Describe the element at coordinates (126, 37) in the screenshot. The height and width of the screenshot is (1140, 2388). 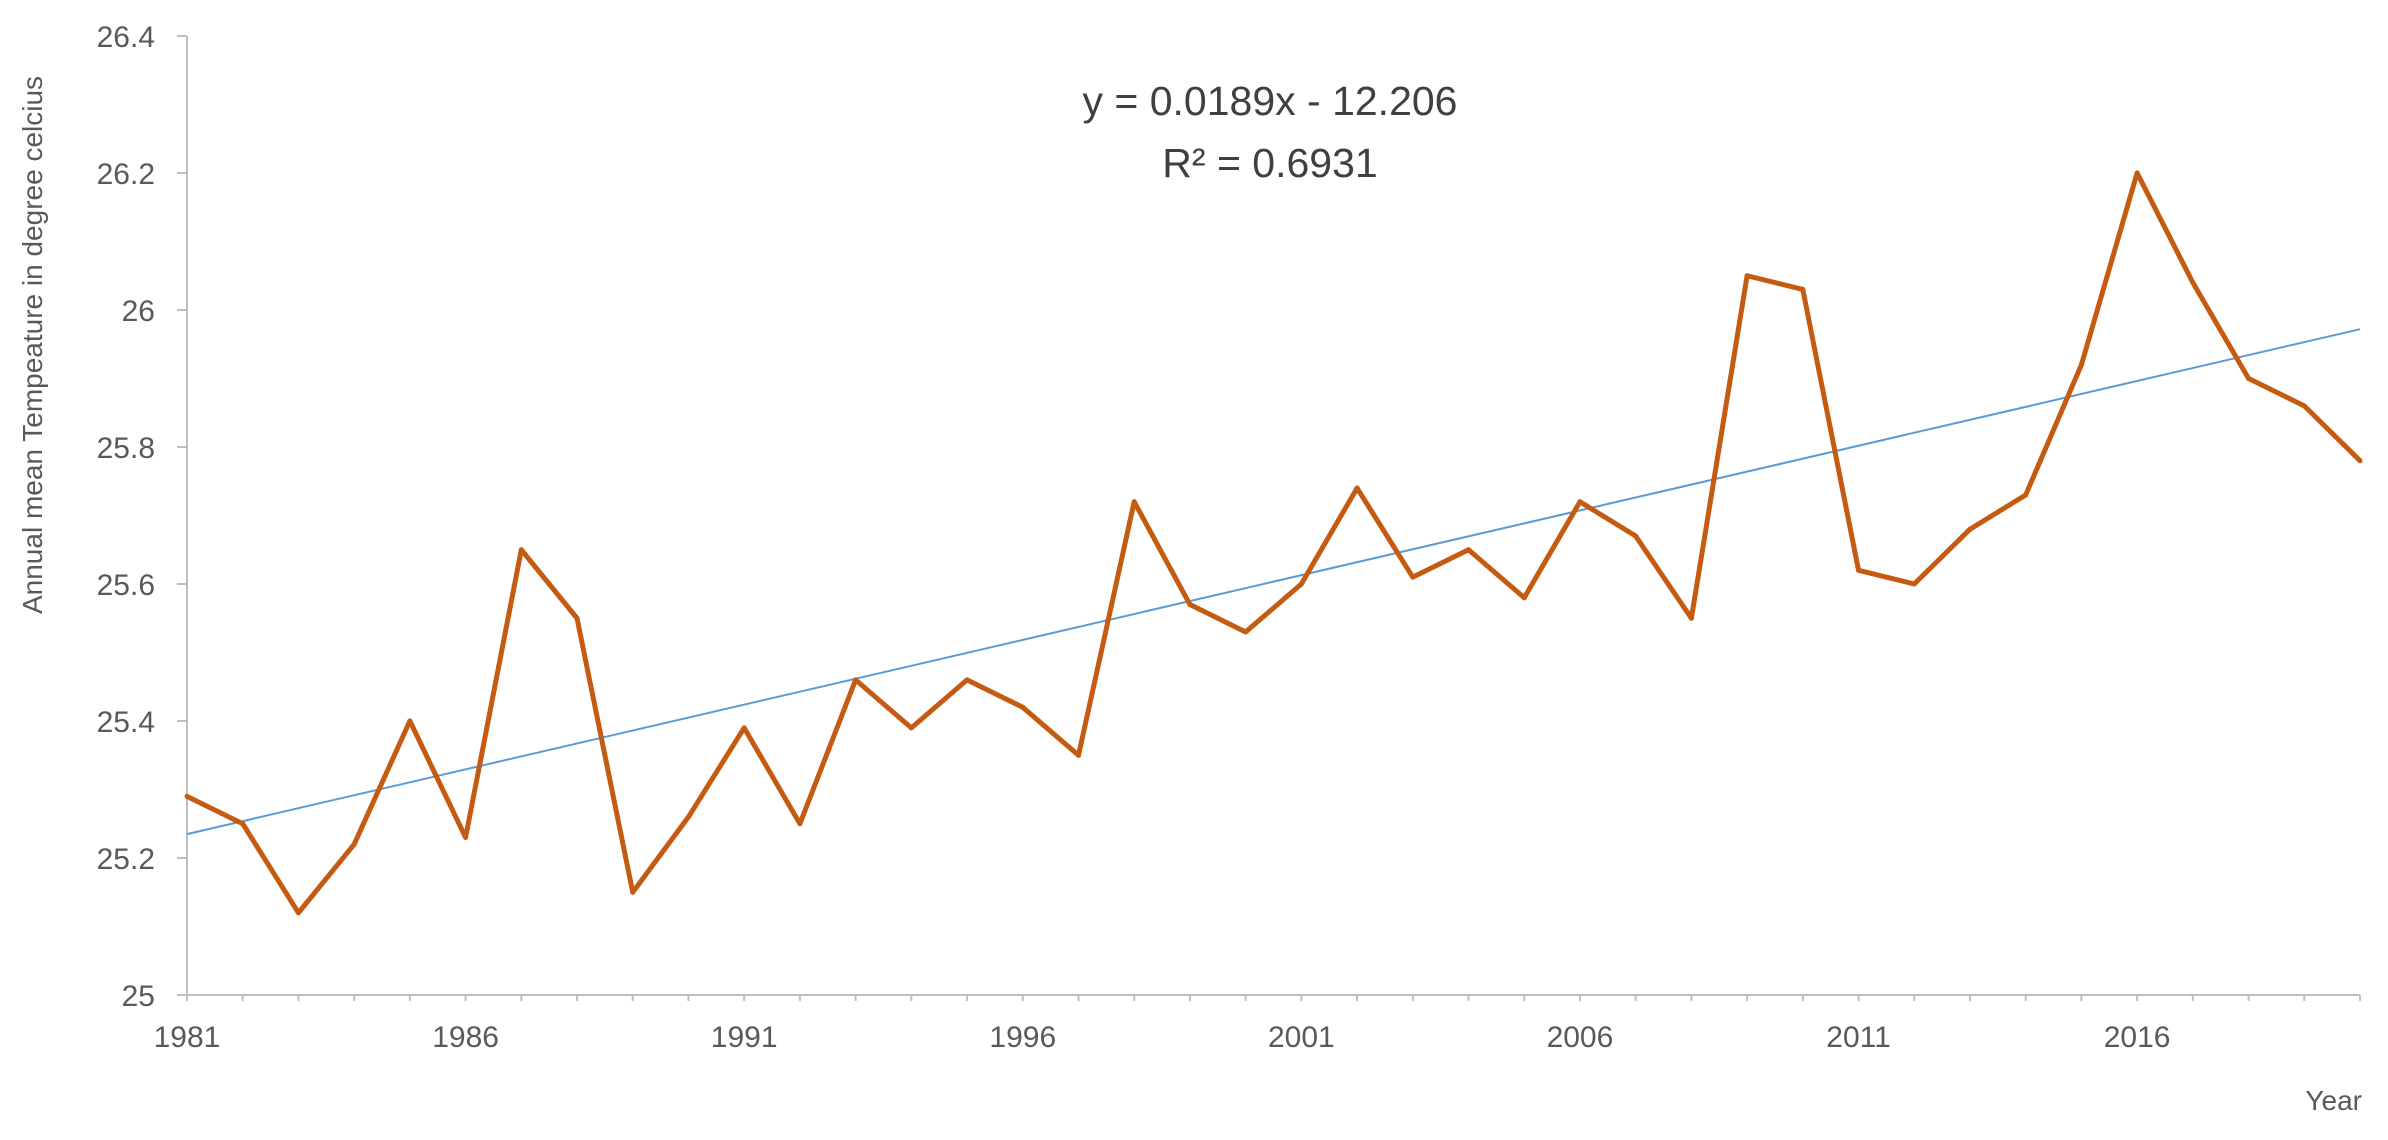
I see `y-tick-label: 26.4` at that location.